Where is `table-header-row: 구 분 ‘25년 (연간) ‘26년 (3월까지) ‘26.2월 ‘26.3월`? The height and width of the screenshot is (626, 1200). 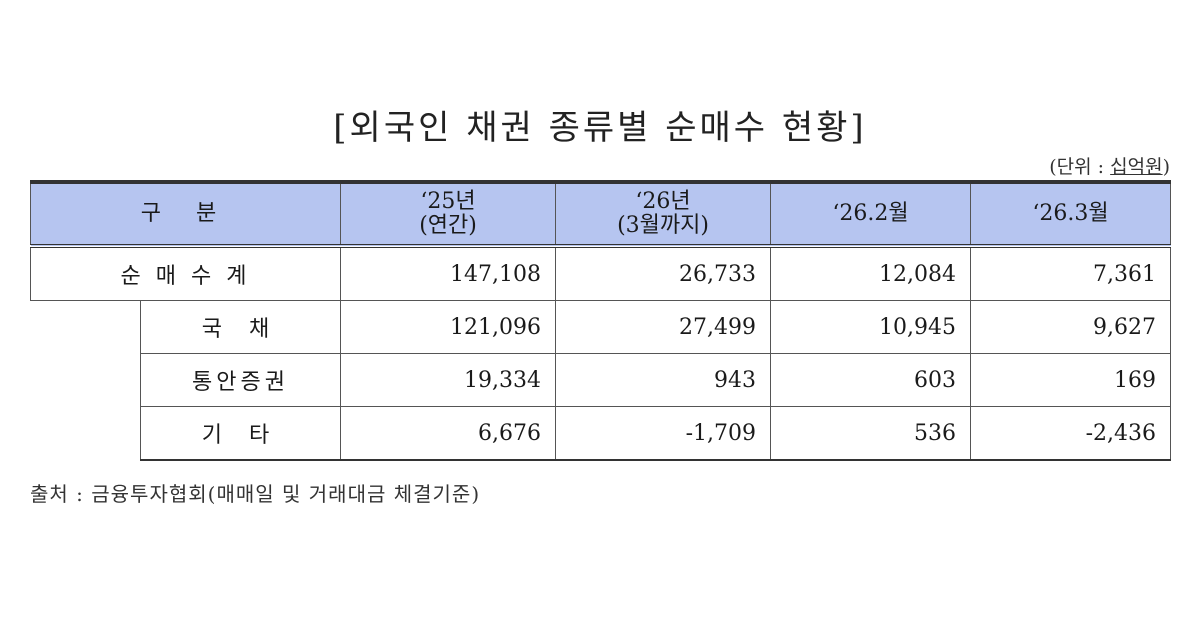 table-header-row: 구 분 ‘25년 (연간) ‘26년 (3월까지) ‘26.2월 ‘26.3월 is located at coordinates (600, 214).